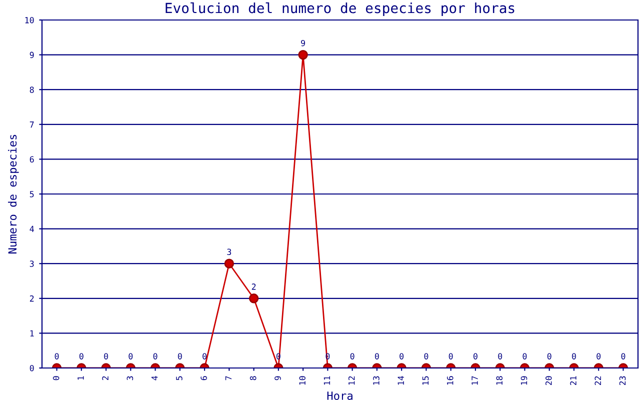 This screenshot has height=400, width=640. What do you see at coordinates (339, 396) in the screenshot?
I see `x-axis-title: Hora` at bounding box center [339, 396].